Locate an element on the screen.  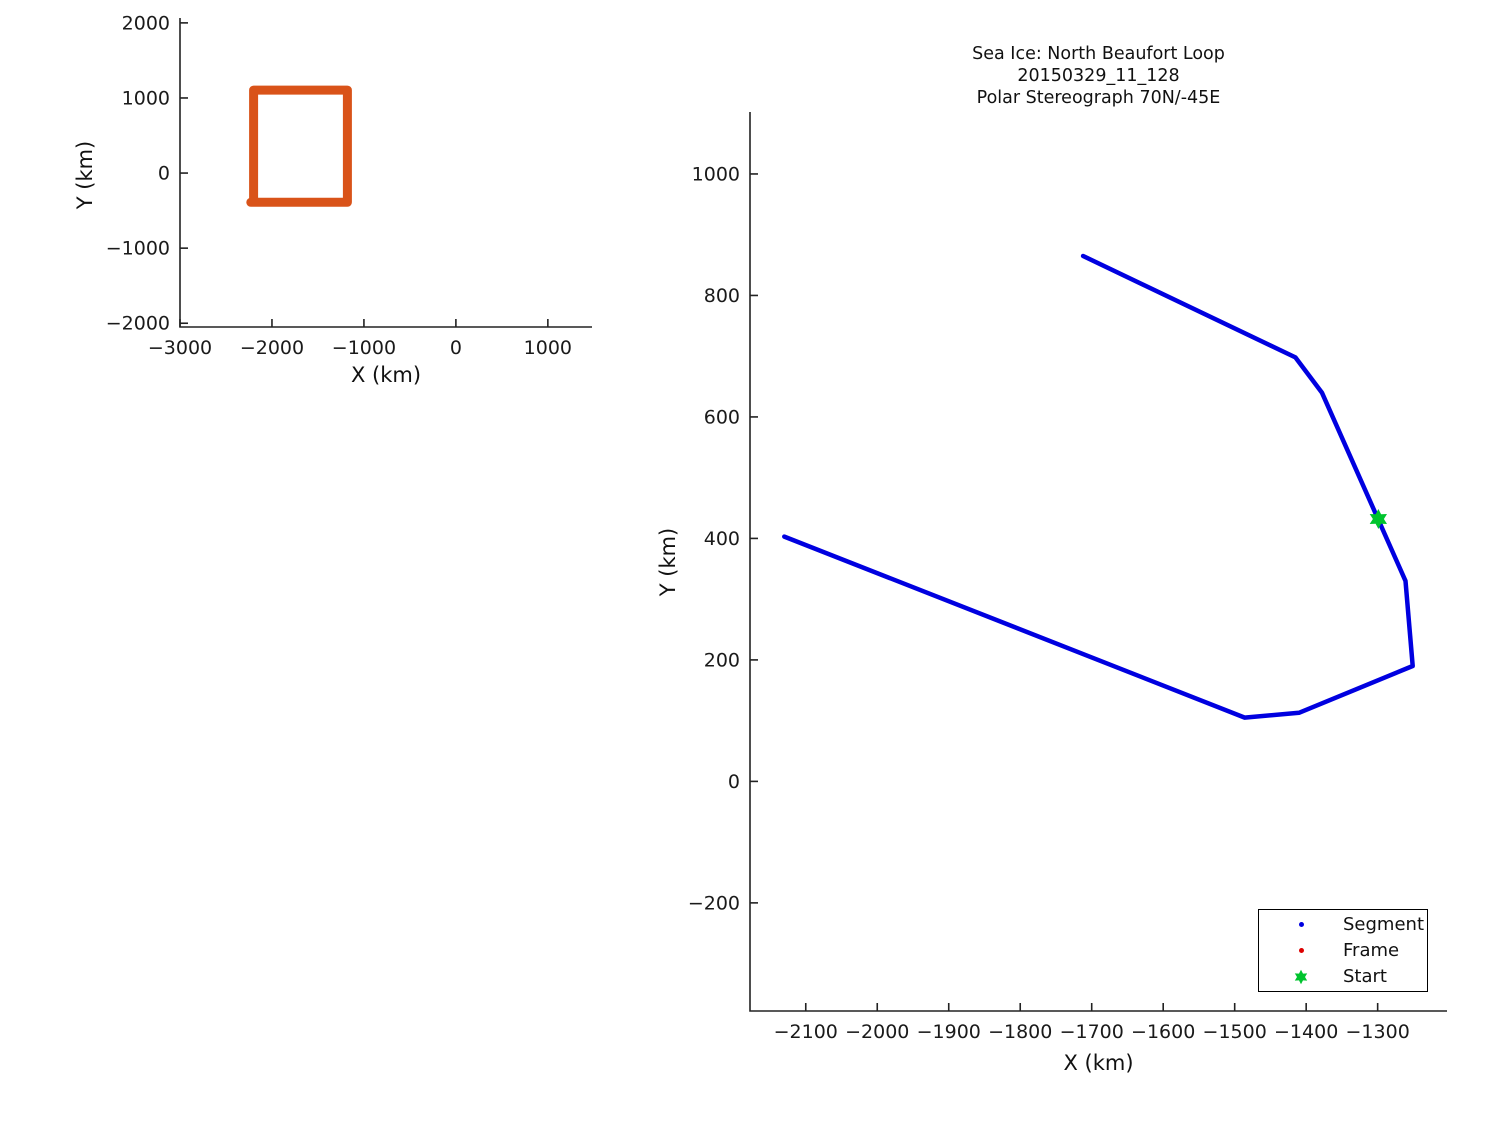
chart-title-line1: Sea Ice: North Beaufort Loop is located at coordinates (1098, 54).